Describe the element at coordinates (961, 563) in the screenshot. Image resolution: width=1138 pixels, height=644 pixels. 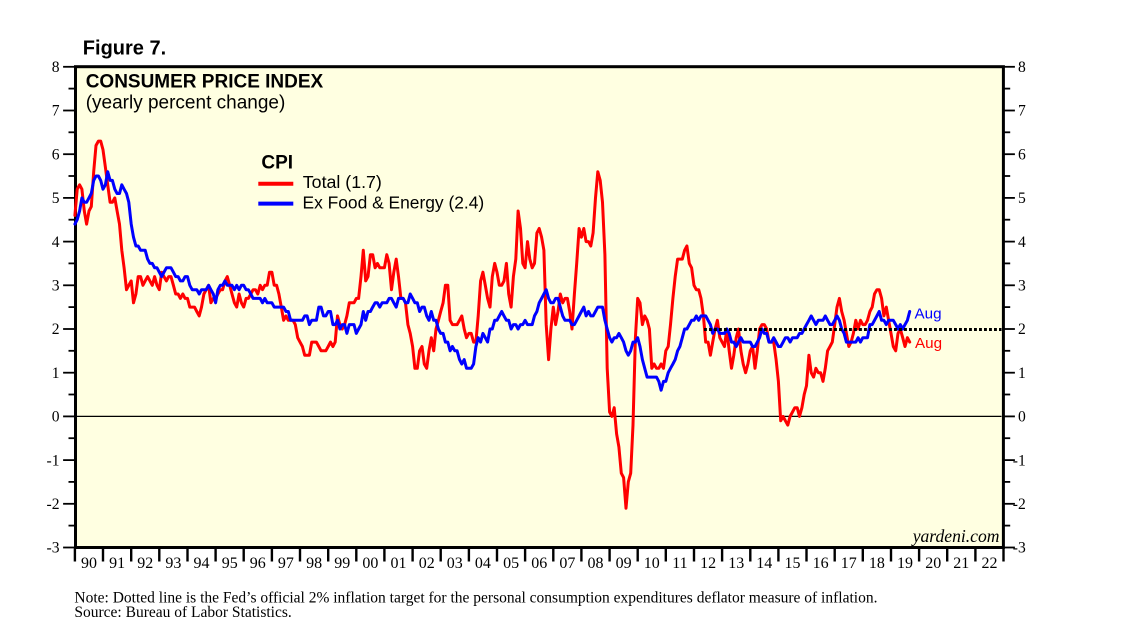
I see `svg-text: 21` at that location.